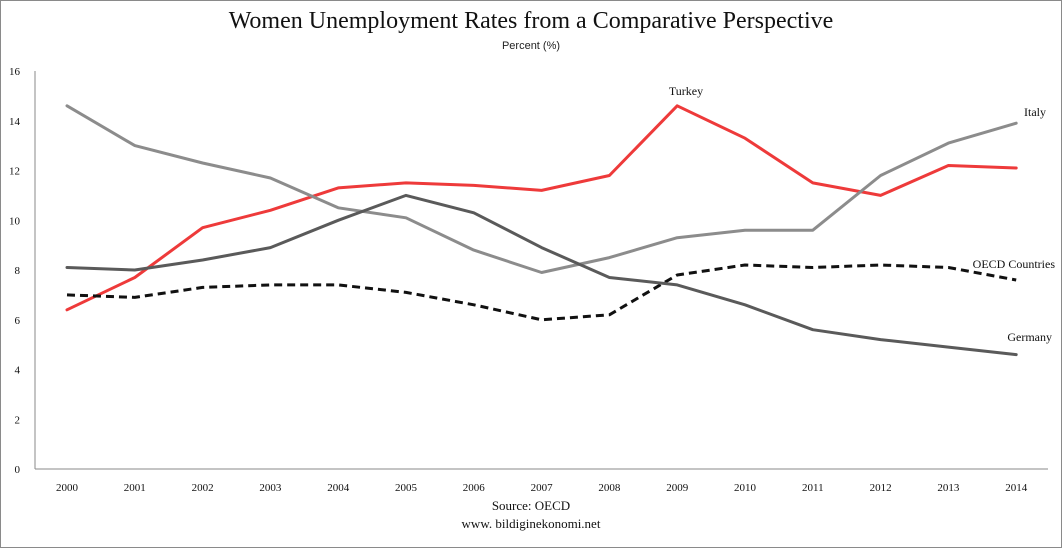 Image resolution: width=1062 pixels, height=548 pixels. Describe the element at coordinates (18, 470) in the screenshot. I see `y-tick-label: 0` at that location.